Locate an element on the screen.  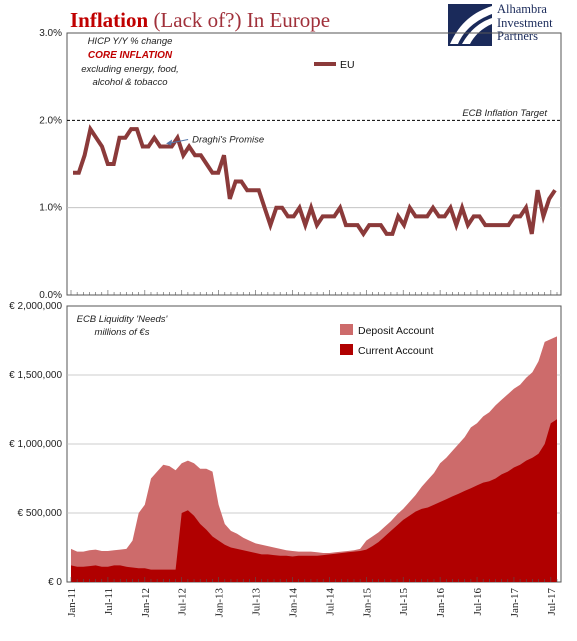
inflation-note-1: HICP Y/Y % change is located at coordinates (130, 41).